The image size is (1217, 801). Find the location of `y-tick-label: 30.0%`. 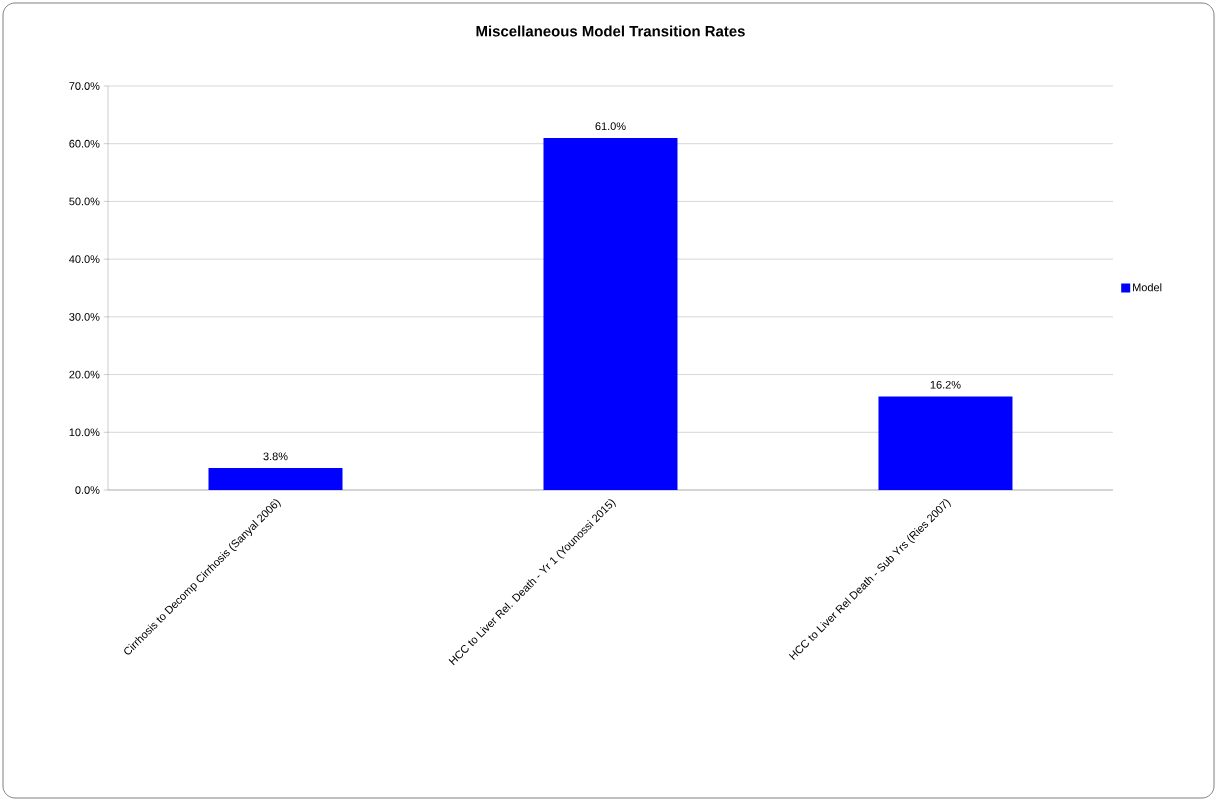

y-tick-label: 30.0% is located at coordinates (84, 316).